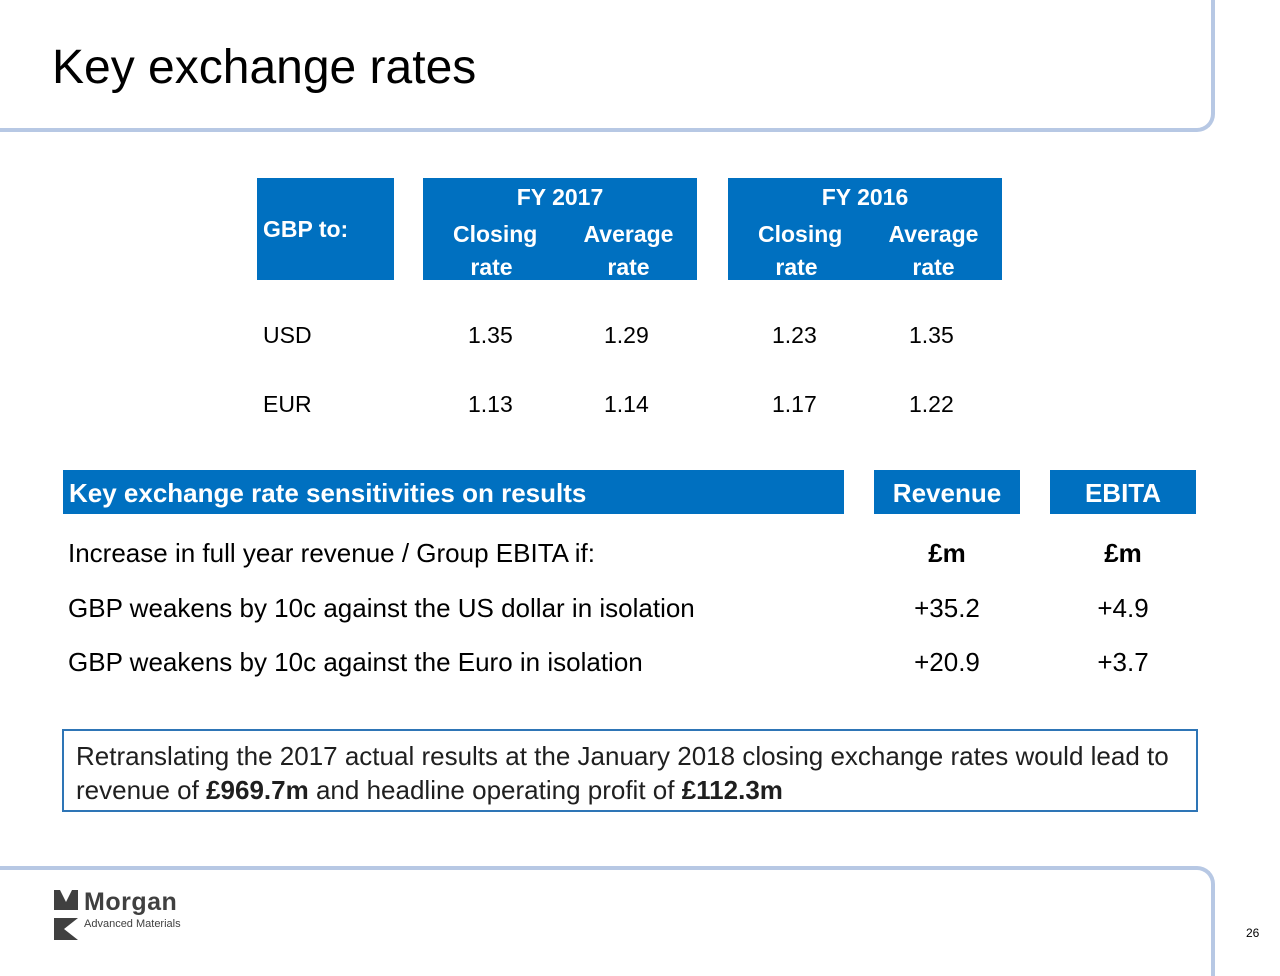 This screenshot has width=1280, height=976. I want to click on logo-subtitle: Advanced Materials, so click(132, 924).